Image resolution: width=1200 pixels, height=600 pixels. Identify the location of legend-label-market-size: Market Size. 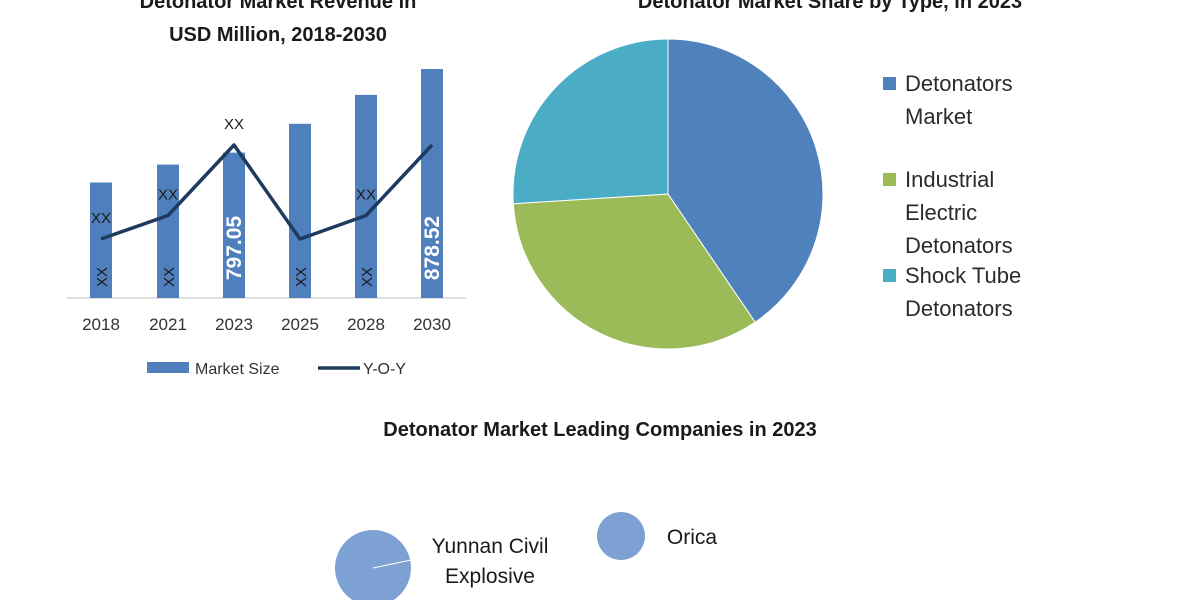
(237, 369).